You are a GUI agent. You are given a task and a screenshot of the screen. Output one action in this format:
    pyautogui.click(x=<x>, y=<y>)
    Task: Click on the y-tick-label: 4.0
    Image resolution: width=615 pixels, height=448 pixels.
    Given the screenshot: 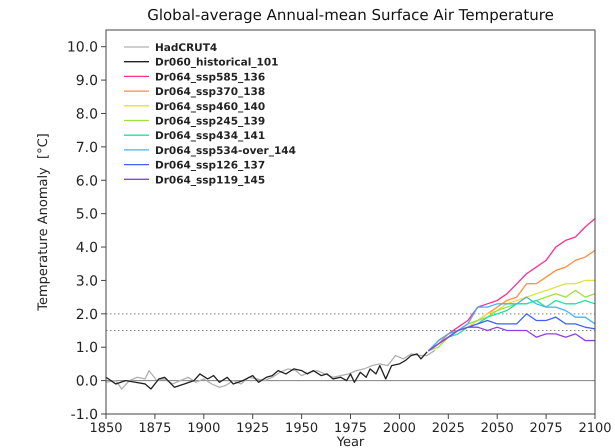 What is the action you would take?
    pyautogui.click(x=87, y=248)
    